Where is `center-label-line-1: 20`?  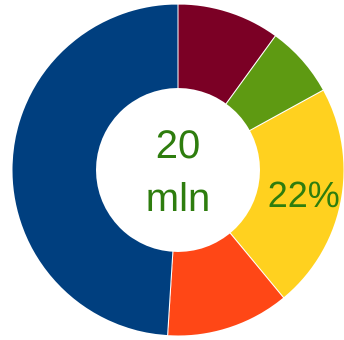
center-label-line-1: 20 is located at coordinates (178, 145).